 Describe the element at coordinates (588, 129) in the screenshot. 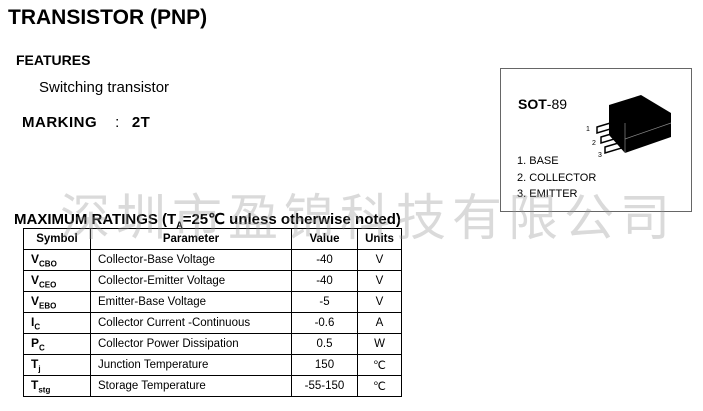

I see `svg-text: 1` at that location.